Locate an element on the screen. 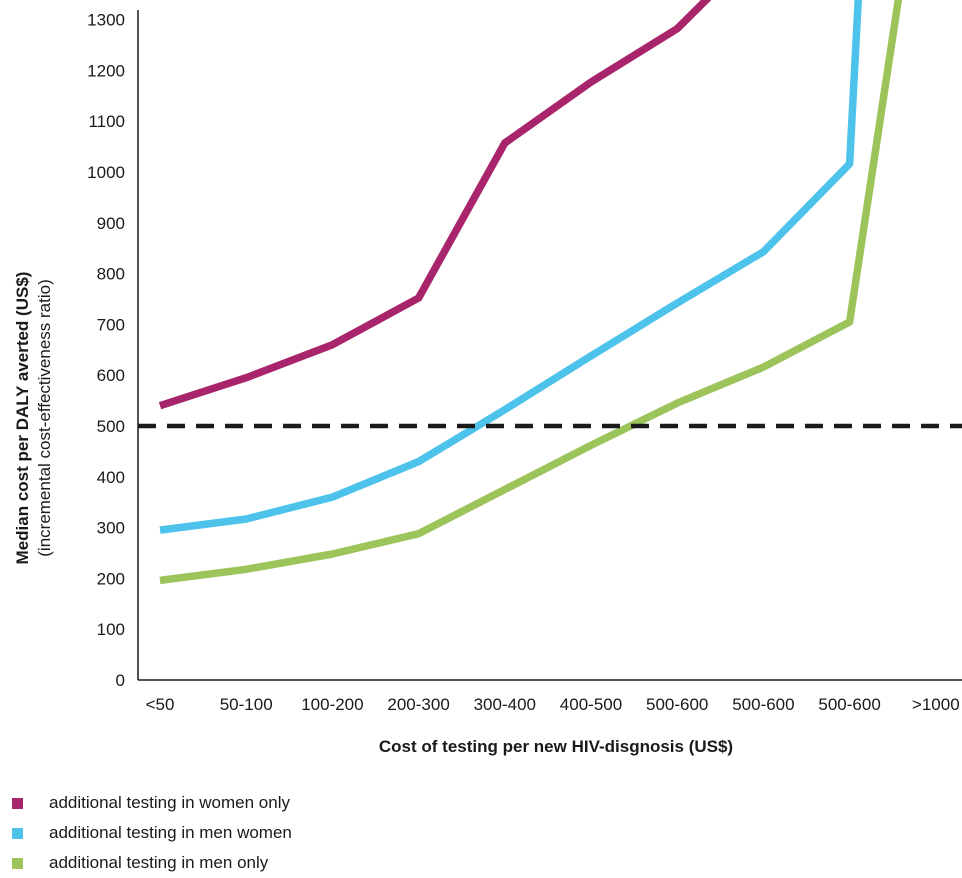  y-tick-label: 1000 is located at coordinates (106, 172).